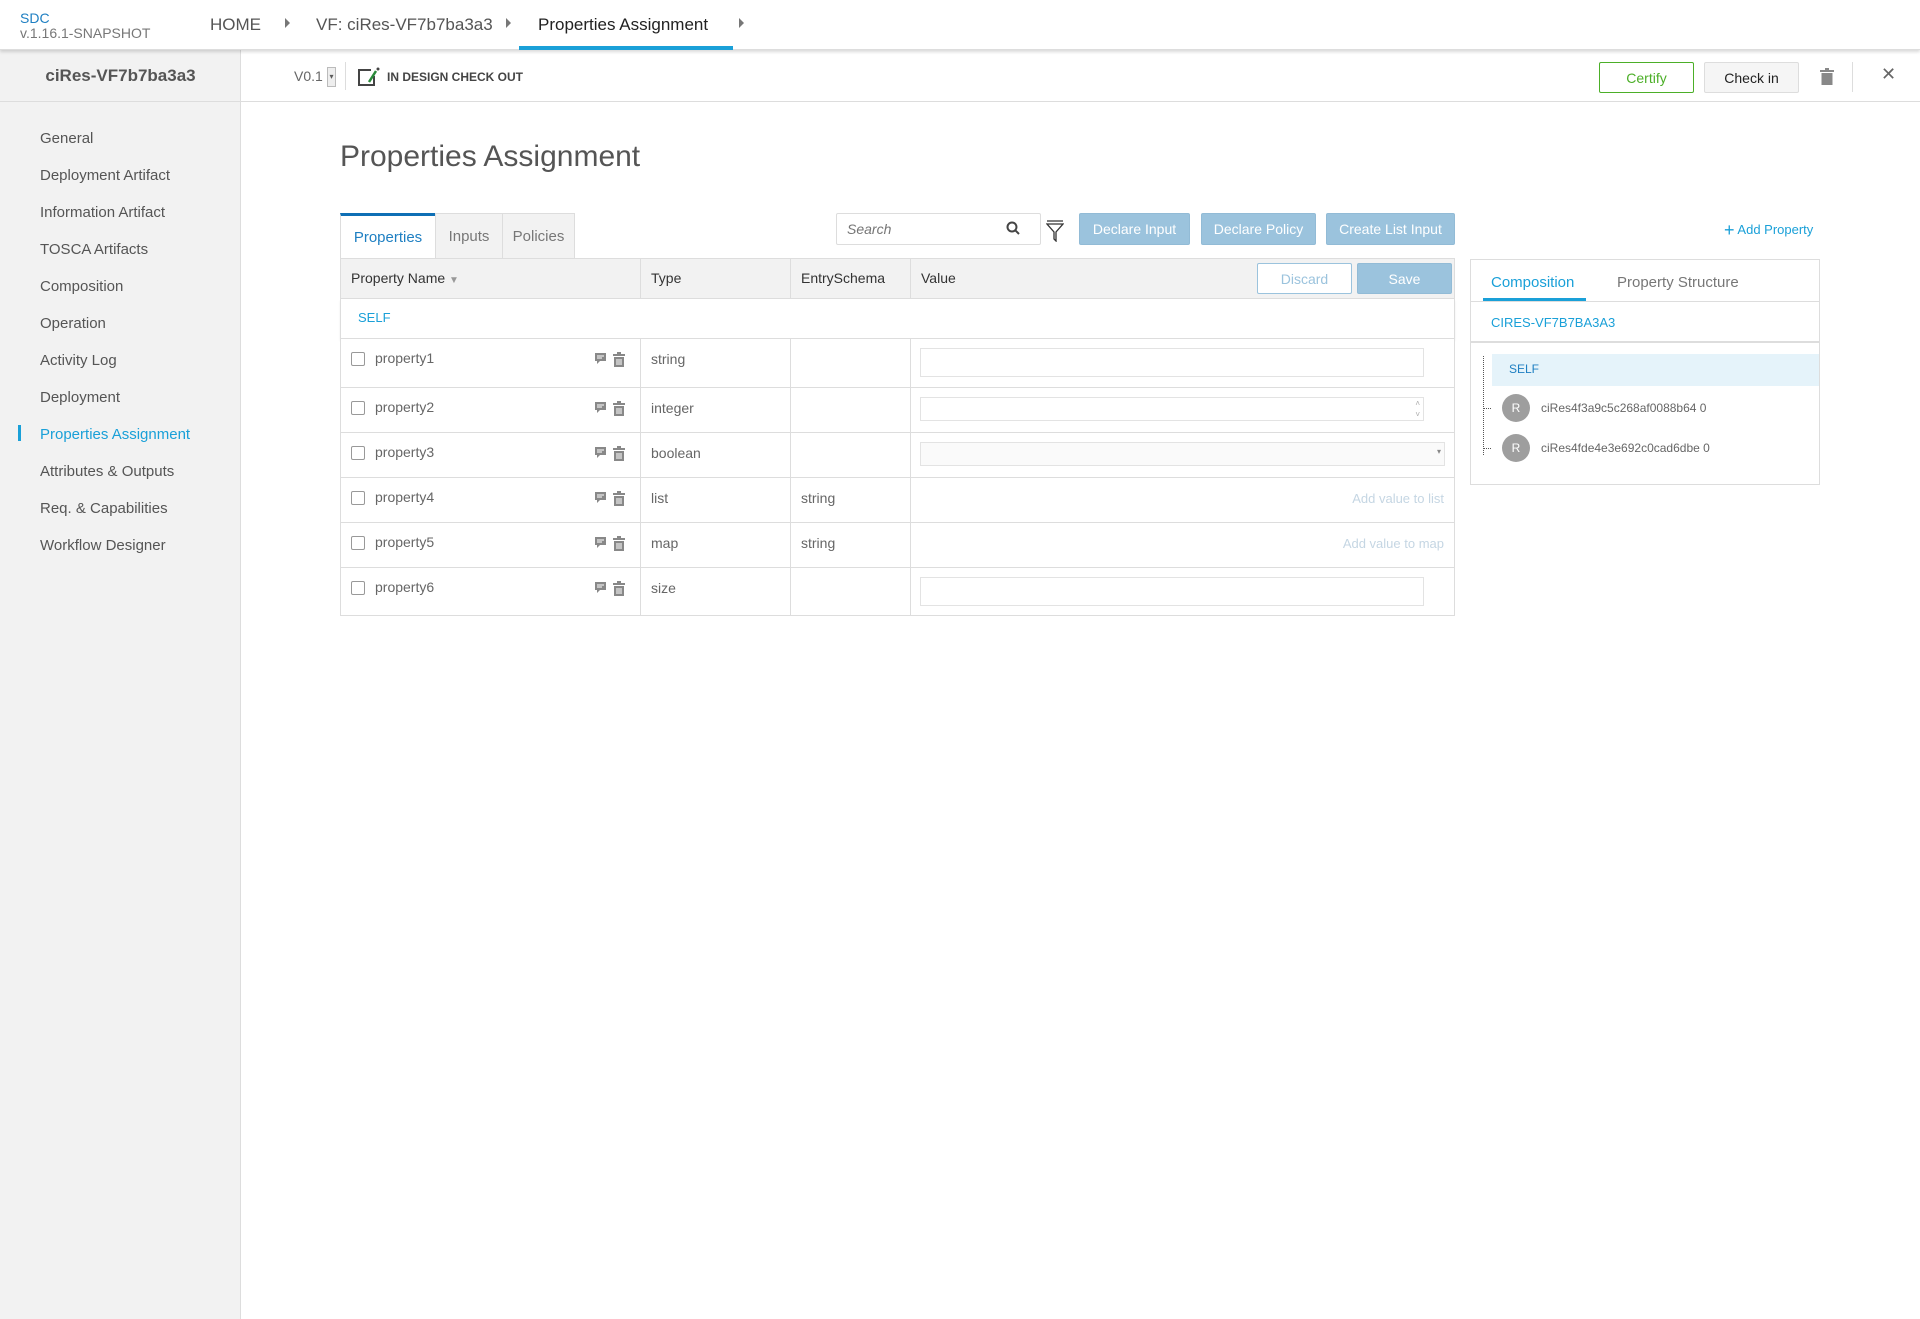 This screenshot has width=1920, height=1319. Describe the element at coordinates (1182, 545) in the screenshot. I see `cell-value: Add value to map` at that location.